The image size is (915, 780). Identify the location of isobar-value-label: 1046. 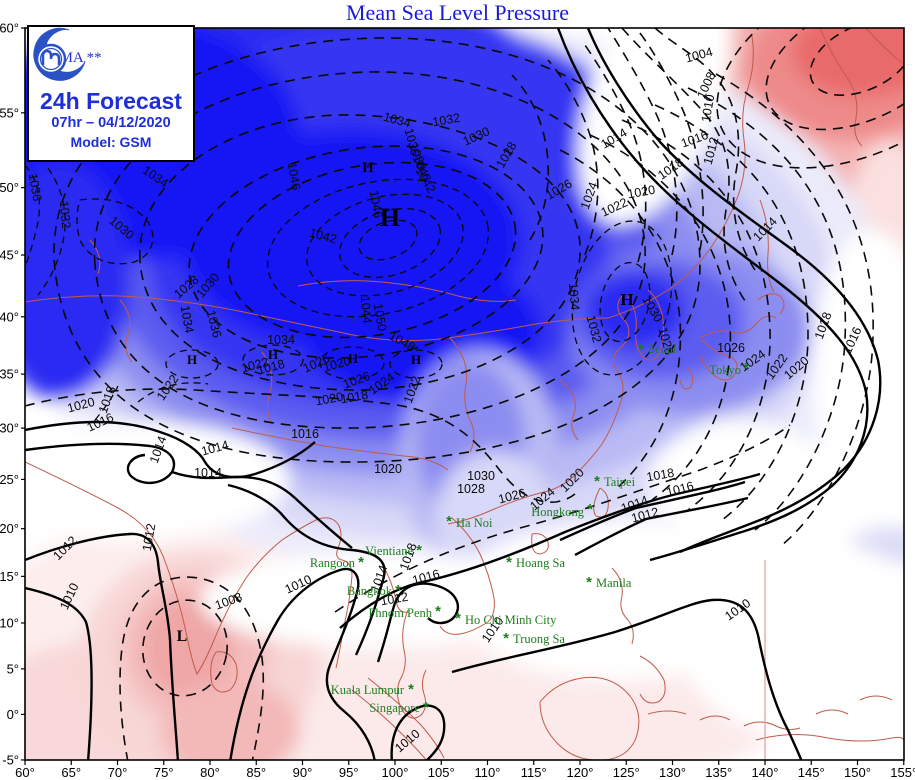
(294, 176).